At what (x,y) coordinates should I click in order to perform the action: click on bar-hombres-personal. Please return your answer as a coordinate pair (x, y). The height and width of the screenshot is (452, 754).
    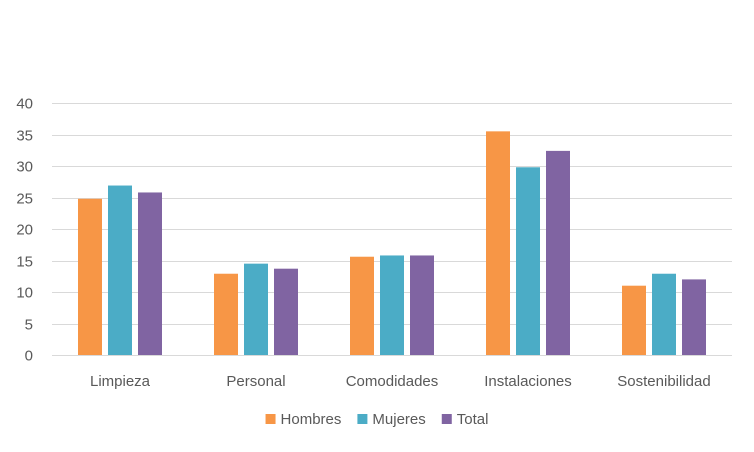
    Looking at the image, I should click on (226, 314).